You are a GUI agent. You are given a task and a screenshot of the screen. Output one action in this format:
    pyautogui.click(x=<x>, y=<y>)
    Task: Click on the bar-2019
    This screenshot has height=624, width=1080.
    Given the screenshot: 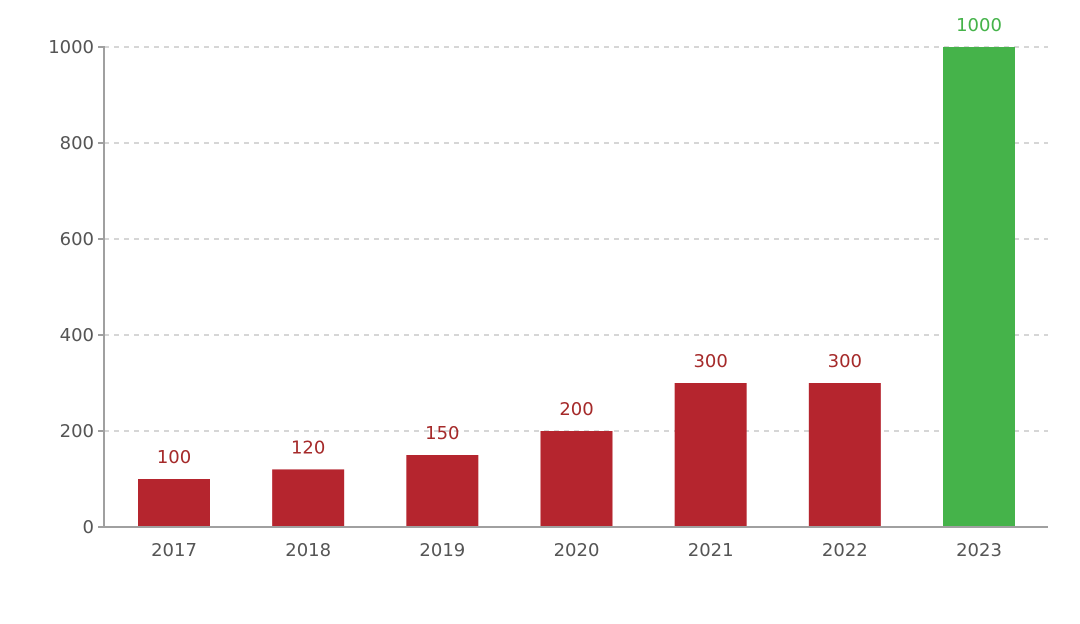 What is the action you would take?
    pyautogui.click(x=442, y=491)
    